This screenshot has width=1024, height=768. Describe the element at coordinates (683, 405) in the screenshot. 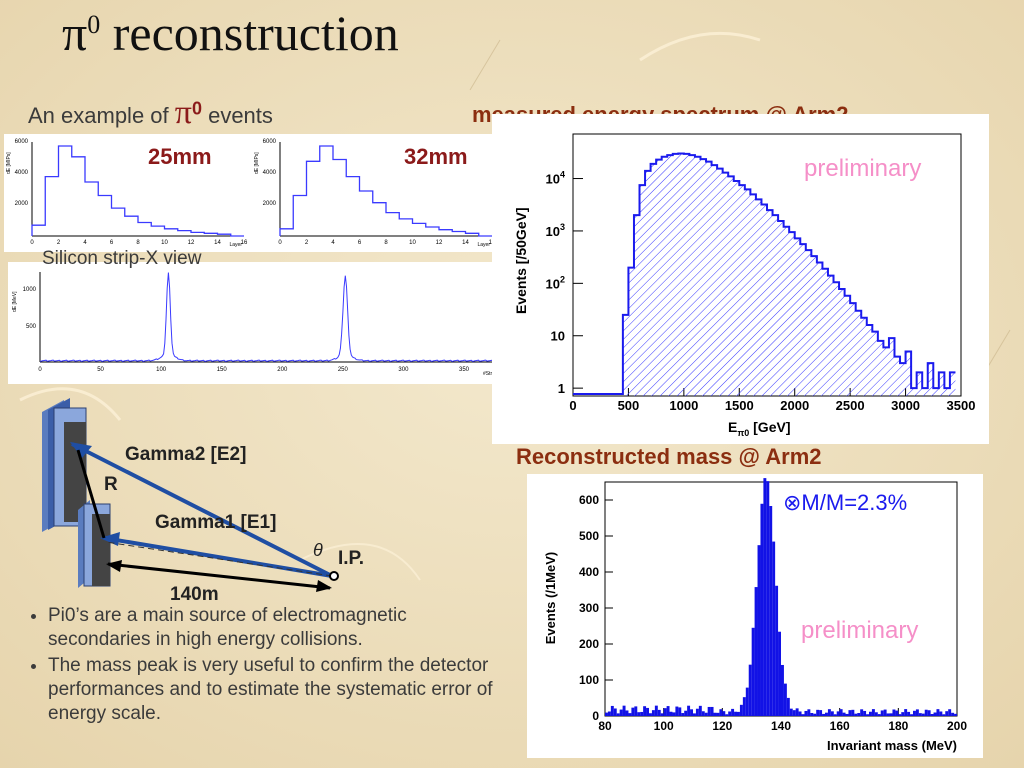

I see `x-tick-label: 1000` at that location.